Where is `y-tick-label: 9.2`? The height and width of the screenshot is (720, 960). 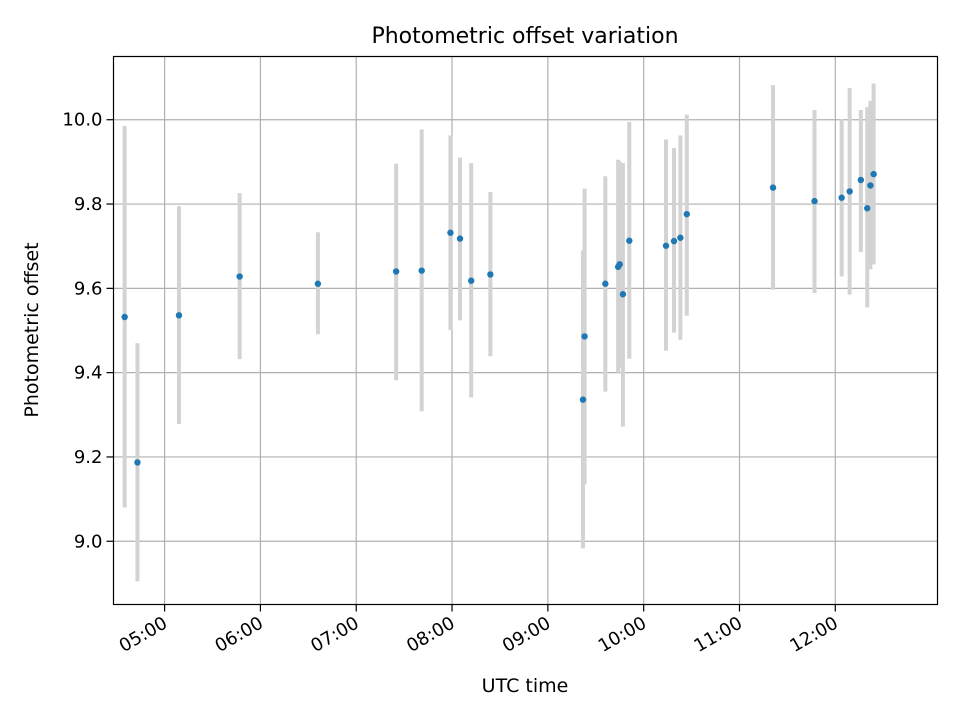
y-tick-label: 9.2 is located at coordinates (88, 457).